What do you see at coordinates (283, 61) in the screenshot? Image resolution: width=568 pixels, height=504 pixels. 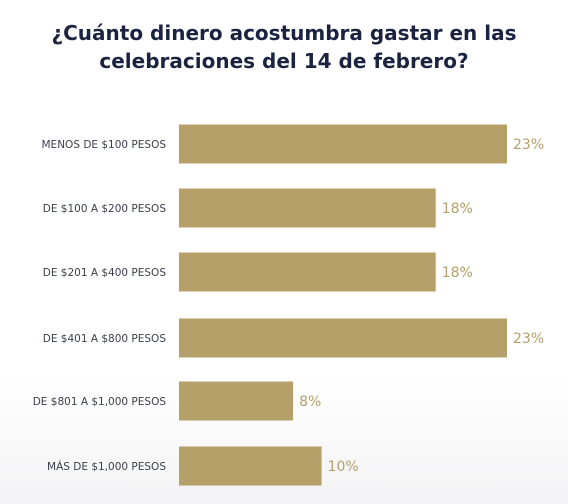 I see `chart-title-line-2: celebraciones del 14 de febrero?` at bounding box center [283, 61].